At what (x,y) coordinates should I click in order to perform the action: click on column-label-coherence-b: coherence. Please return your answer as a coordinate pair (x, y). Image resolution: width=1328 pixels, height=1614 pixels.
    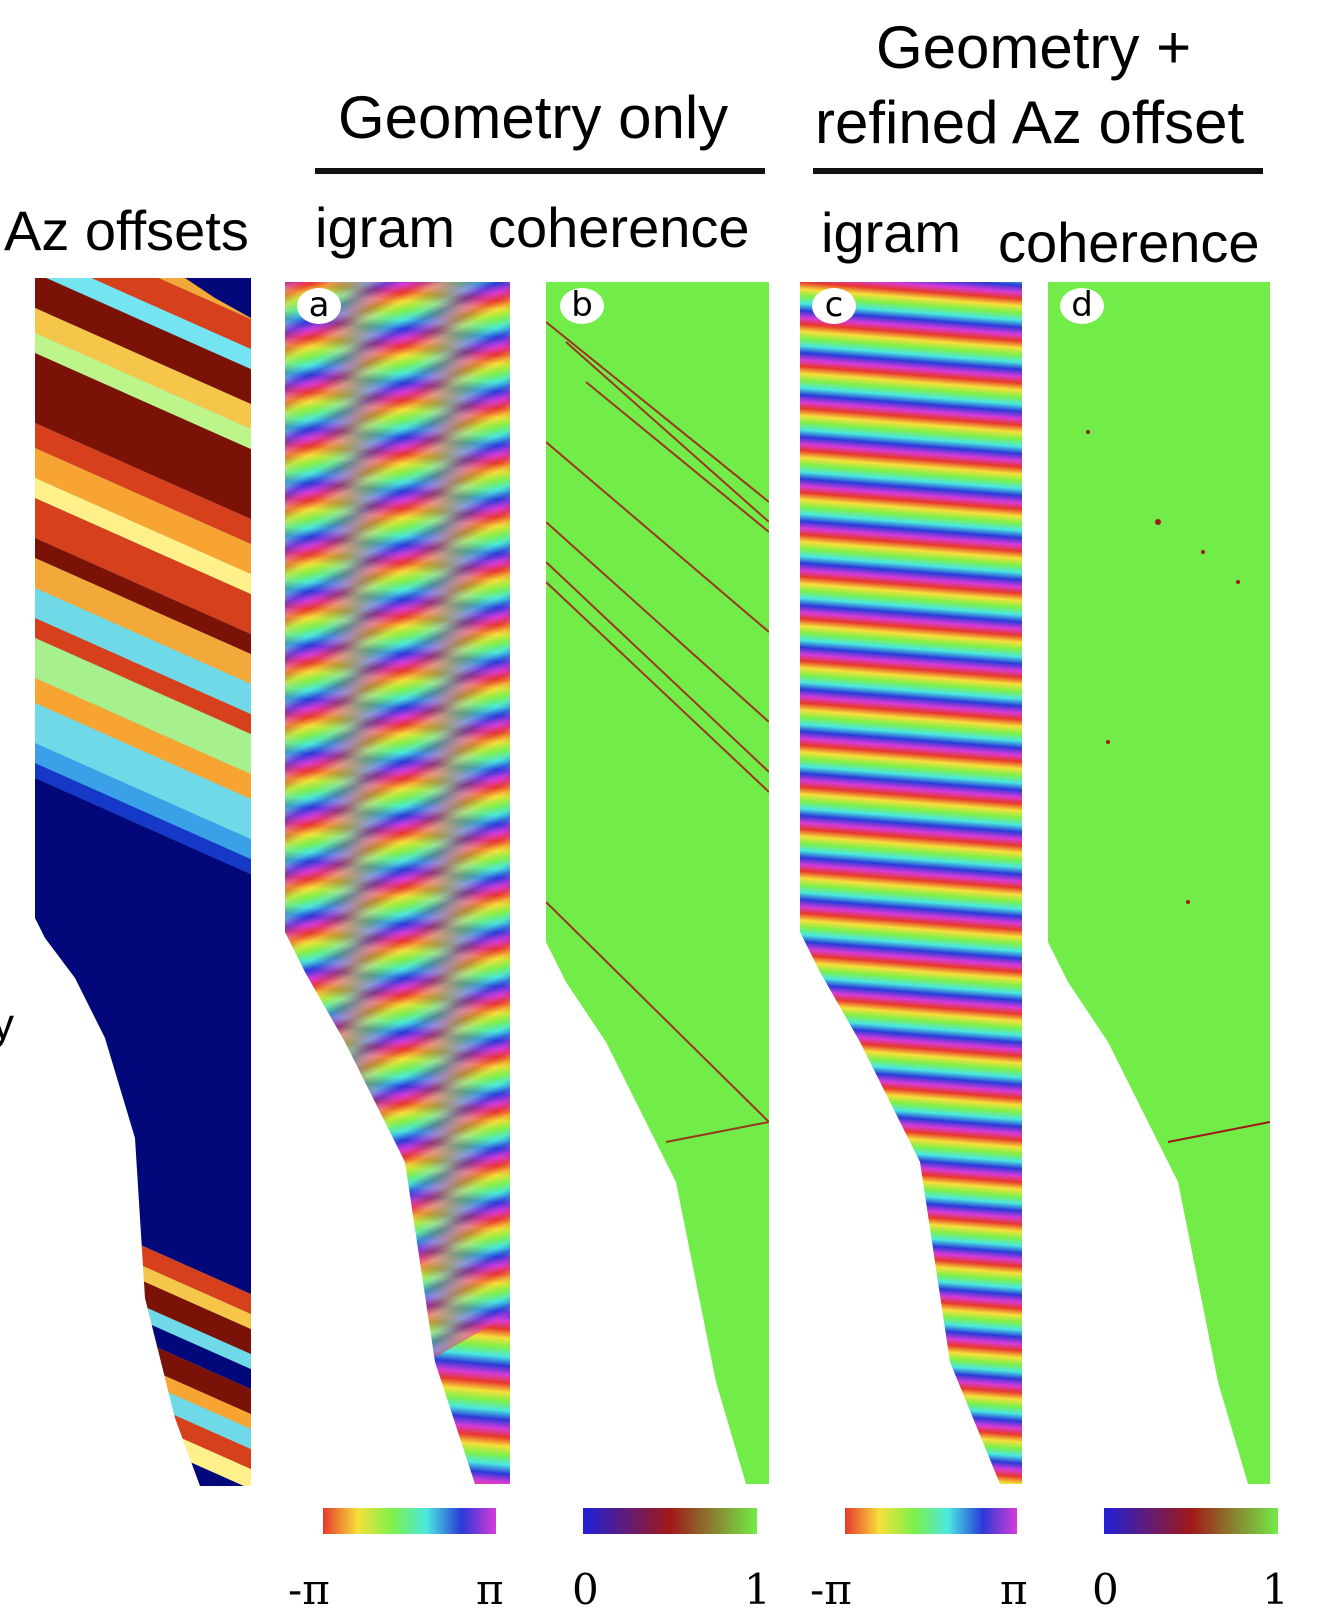
    Looking at the image, I should click on (619, 227).